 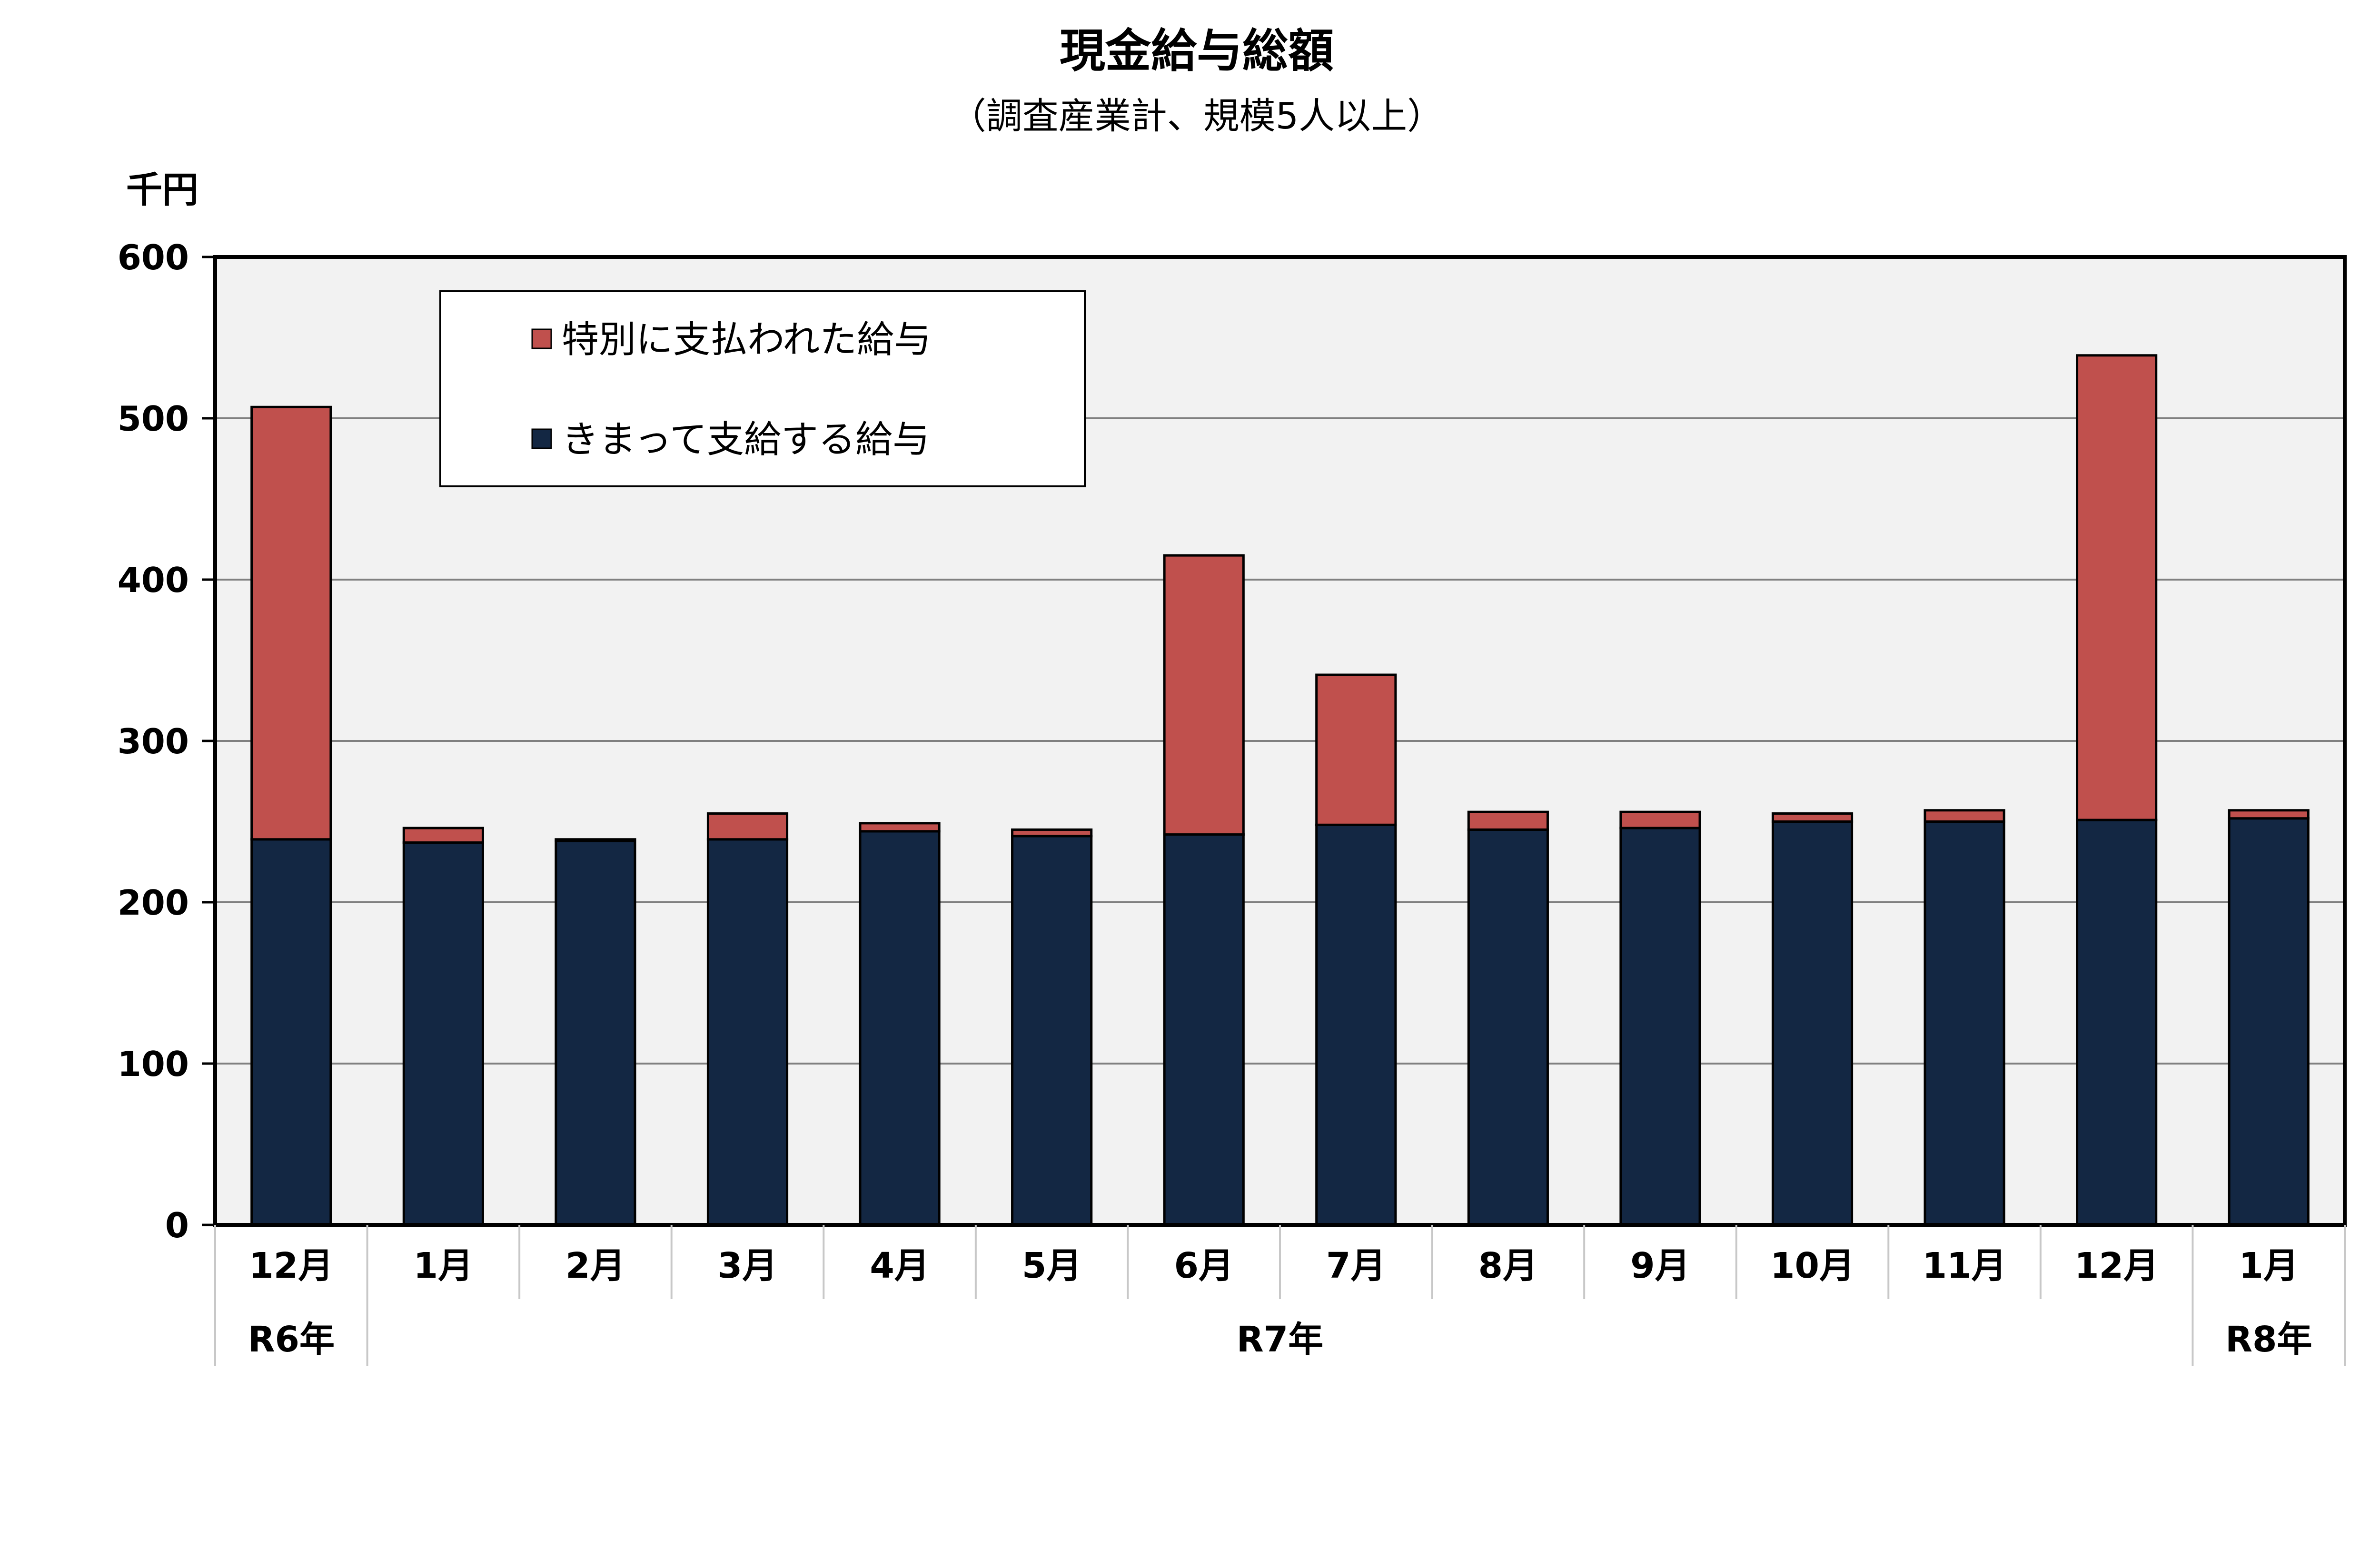 What do you see at coordinates (291, 1339) in the screenshot?
I see `x-year-label: R6年` at bounding box center [291, 1339].